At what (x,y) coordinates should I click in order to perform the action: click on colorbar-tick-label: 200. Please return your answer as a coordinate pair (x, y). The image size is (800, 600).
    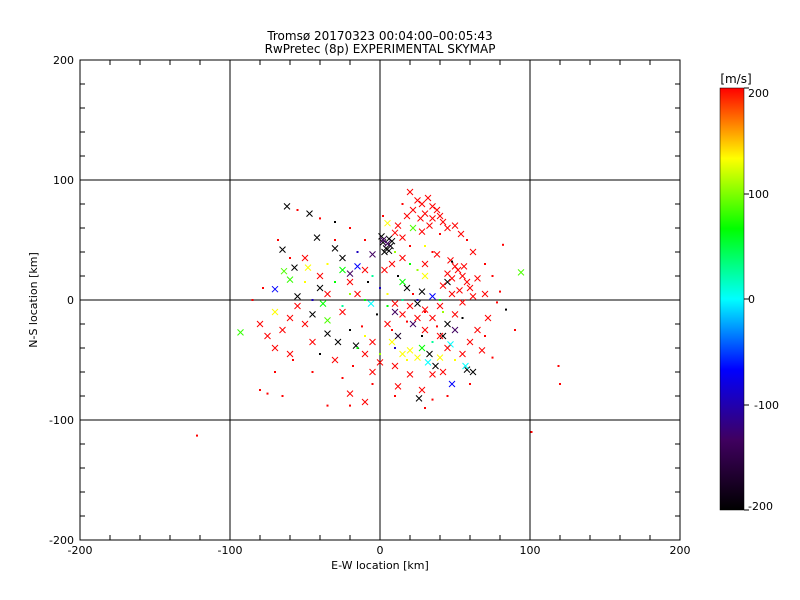
    Looking at the image, I should click on (758, 93).